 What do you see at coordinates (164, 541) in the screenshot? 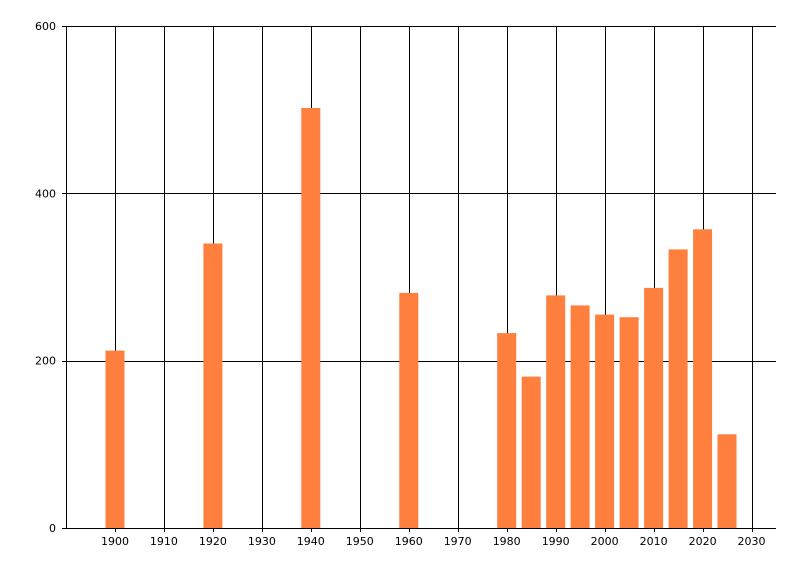
I see `x-tick-label: 1910` at bounding box center [164, 541].